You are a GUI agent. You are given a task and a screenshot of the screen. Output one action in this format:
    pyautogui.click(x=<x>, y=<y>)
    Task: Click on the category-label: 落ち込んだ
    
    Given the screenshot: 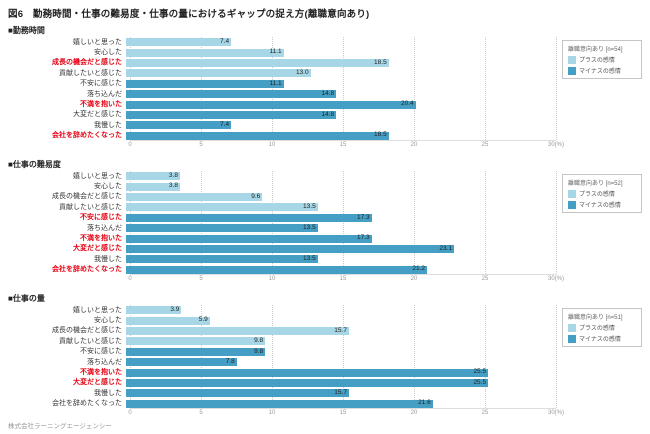 What is the action you would take?
    pyautogui.click(x=104, y=362)
    